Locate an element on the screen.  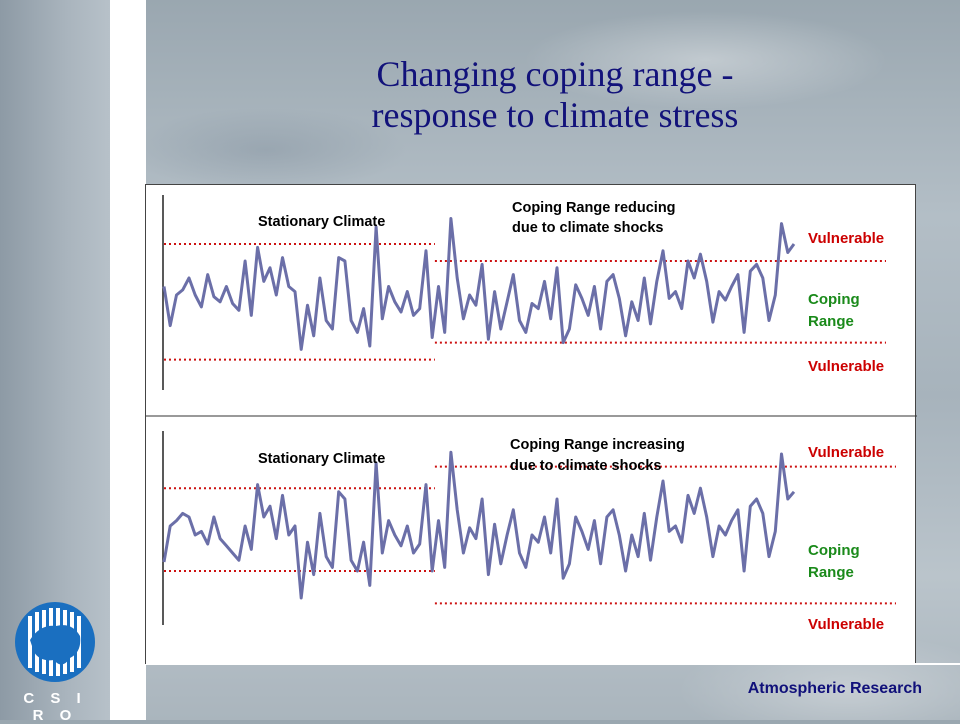
bottom-climate-series is located at coordinates (479, 525).